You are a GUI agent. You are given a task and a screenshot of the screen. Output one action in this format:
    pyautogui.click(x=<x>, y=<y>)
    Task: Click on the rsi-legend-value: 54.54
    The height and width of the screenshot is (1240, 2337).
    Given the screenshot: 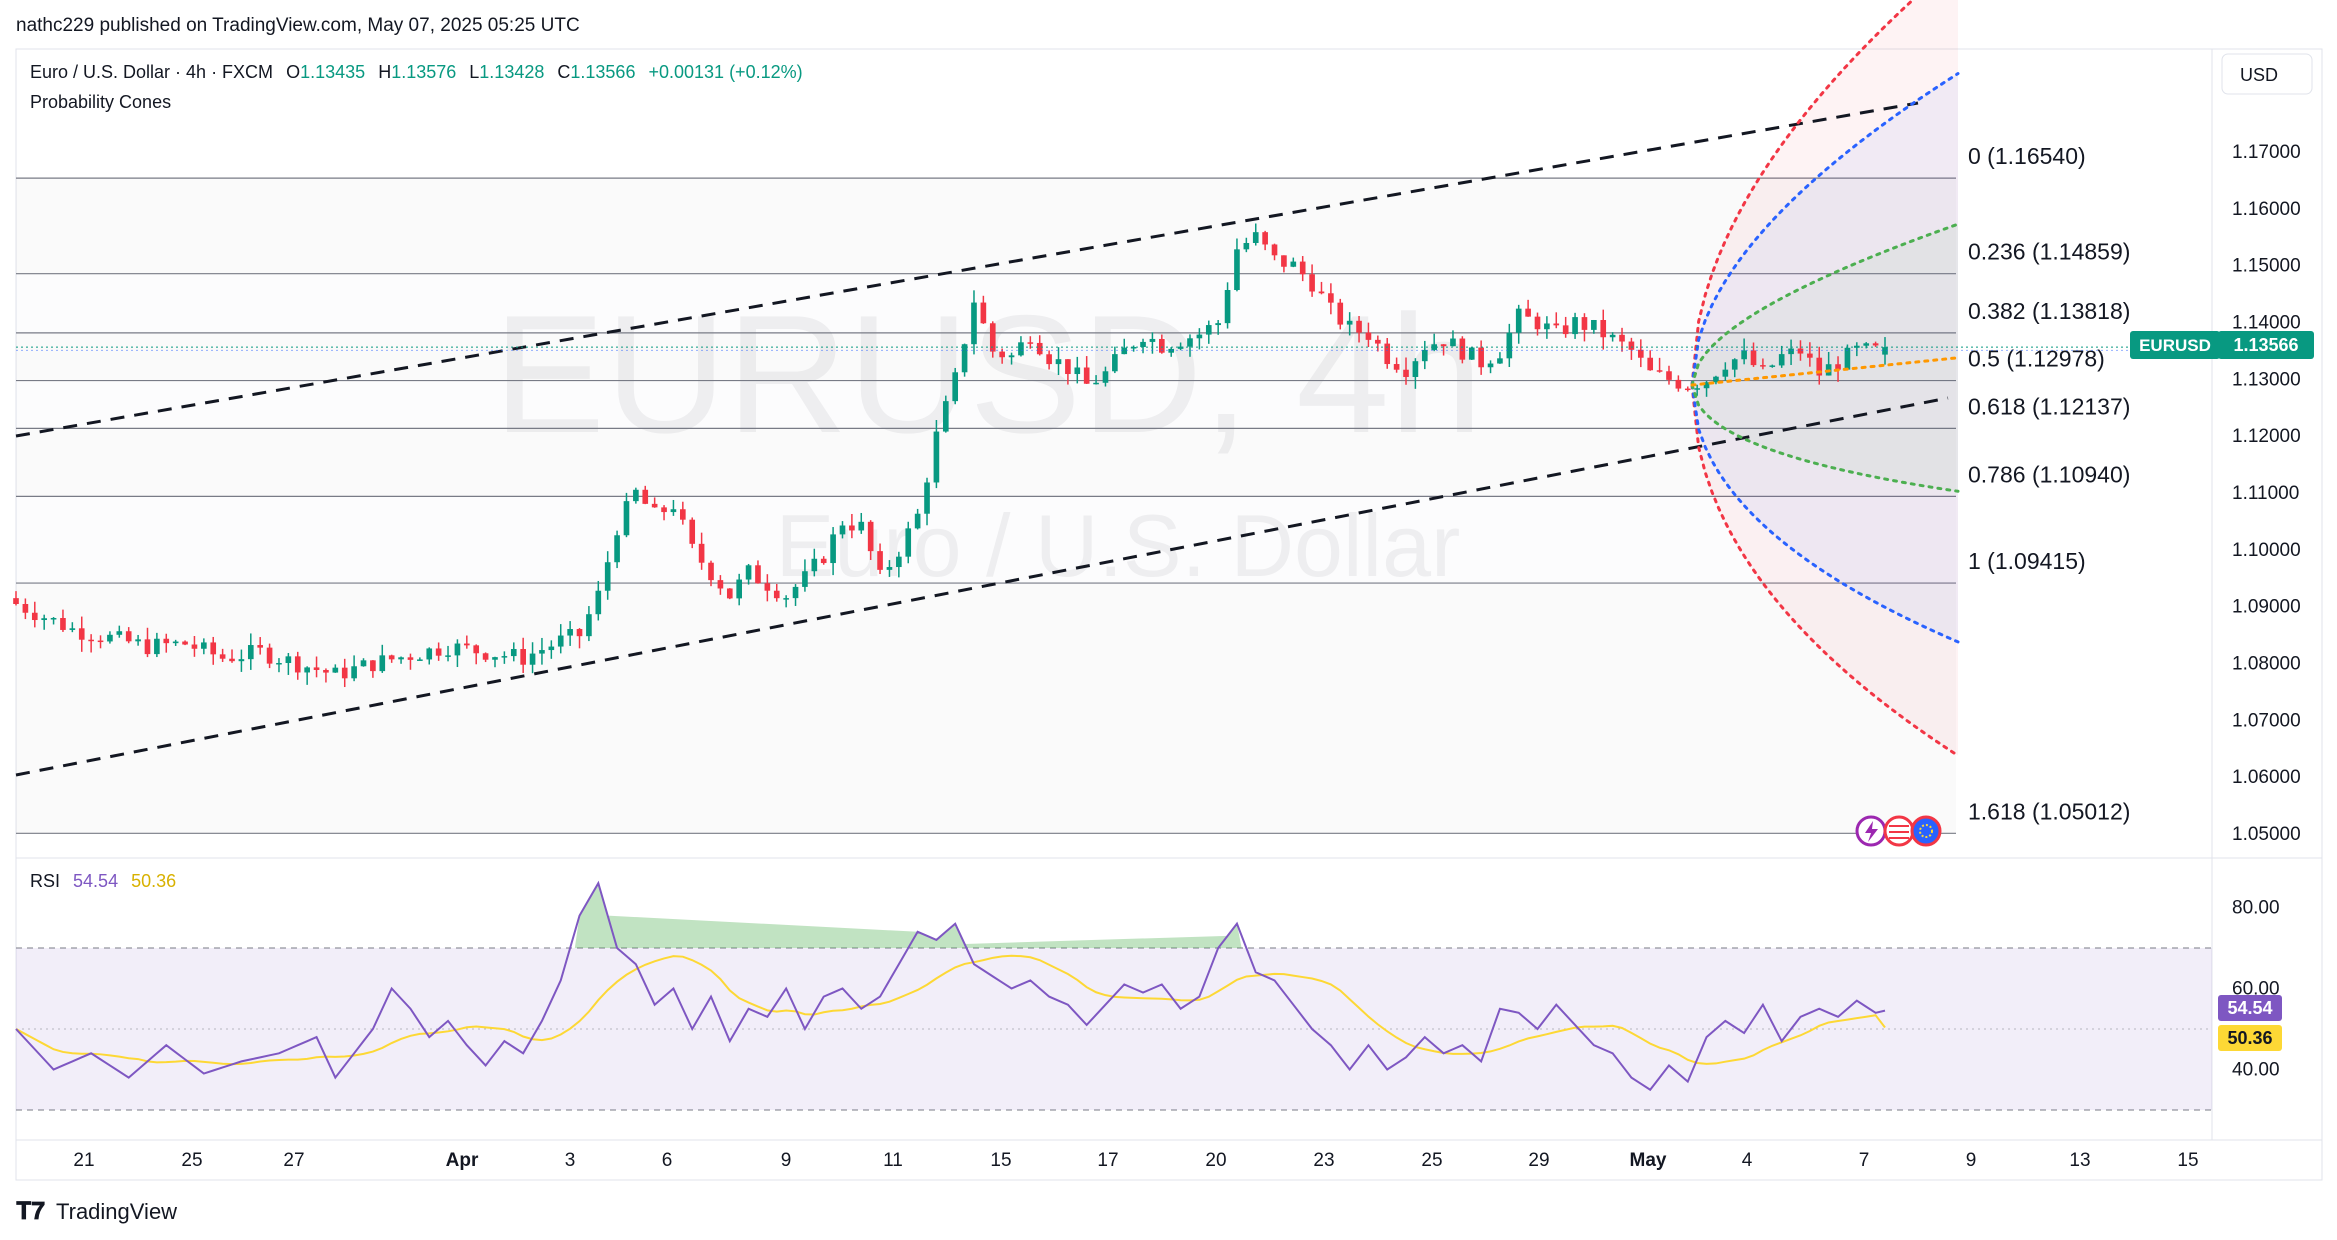 What is the action you would take?
    pyautogui.click(x=95, y=881)
    